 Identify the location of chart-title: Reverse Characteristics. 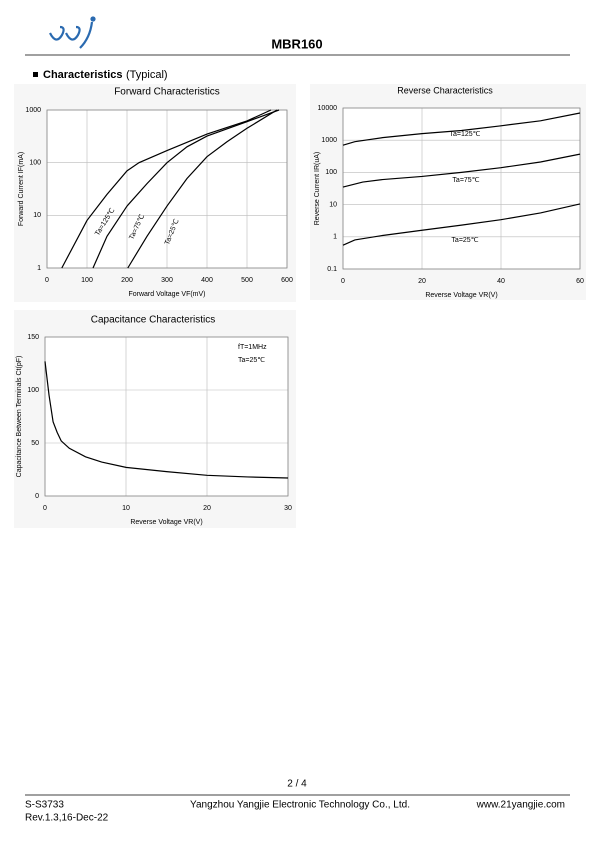
(445, 90).